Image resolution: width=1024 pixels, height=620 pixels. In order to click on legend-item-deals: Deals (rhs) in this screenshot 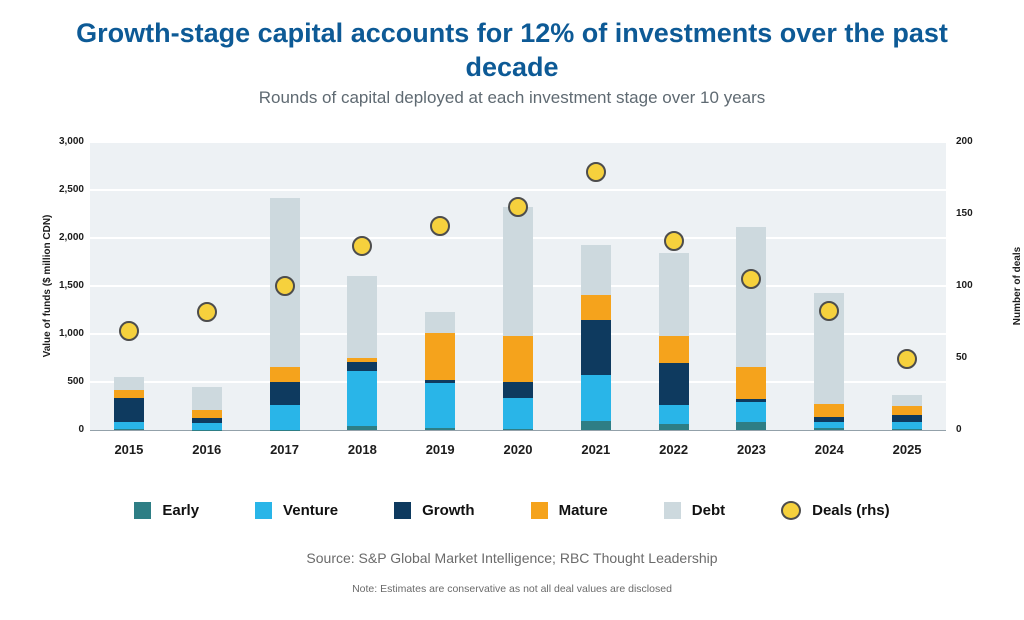, I will do `click(835, 511)`.